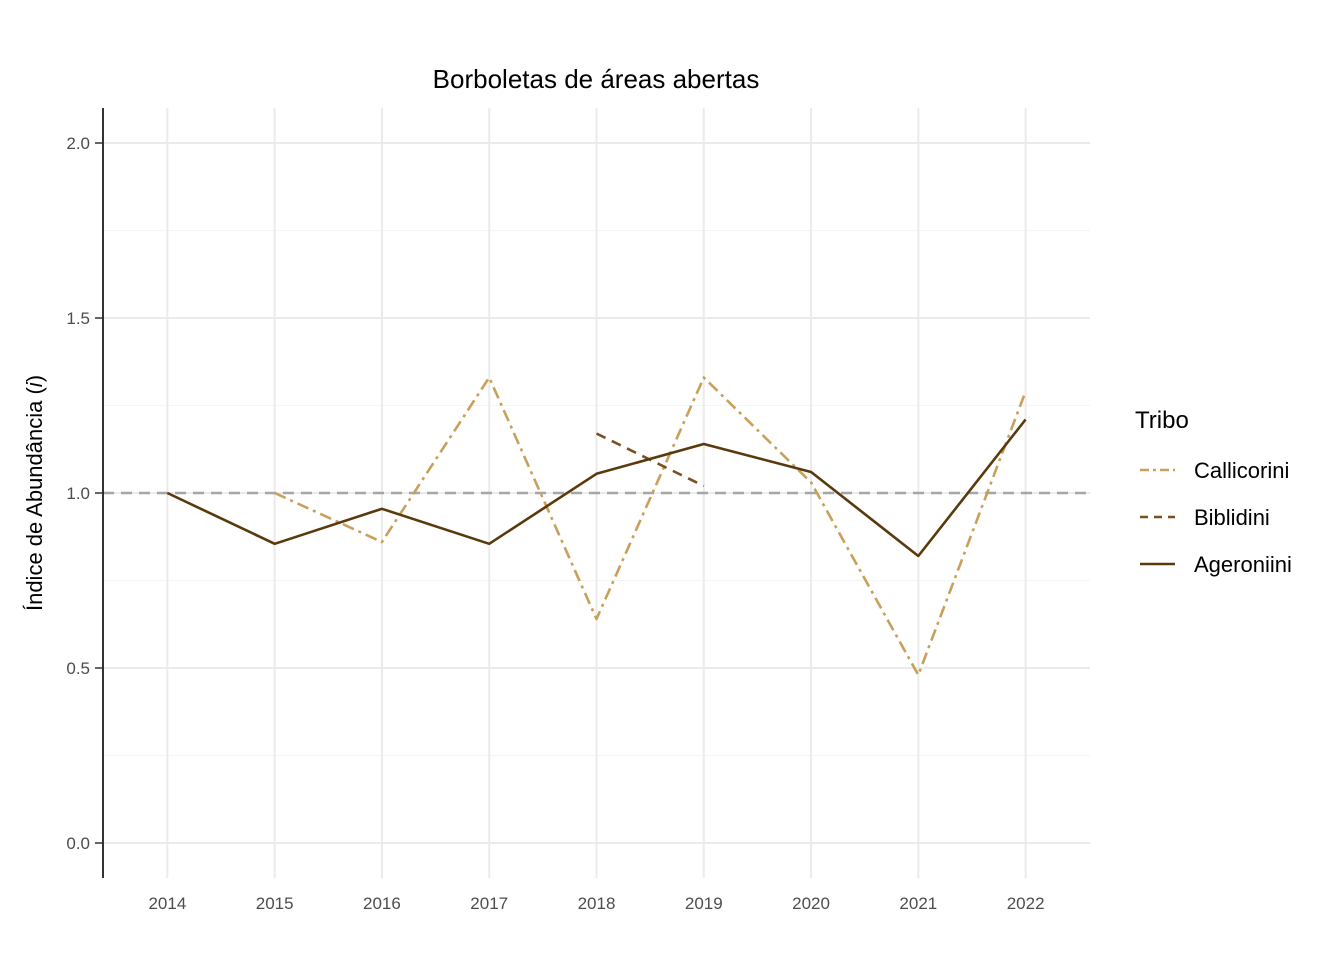 The image size is (1344, 960). I want to click on y-tick-label: 2.0, so click(78, 143).